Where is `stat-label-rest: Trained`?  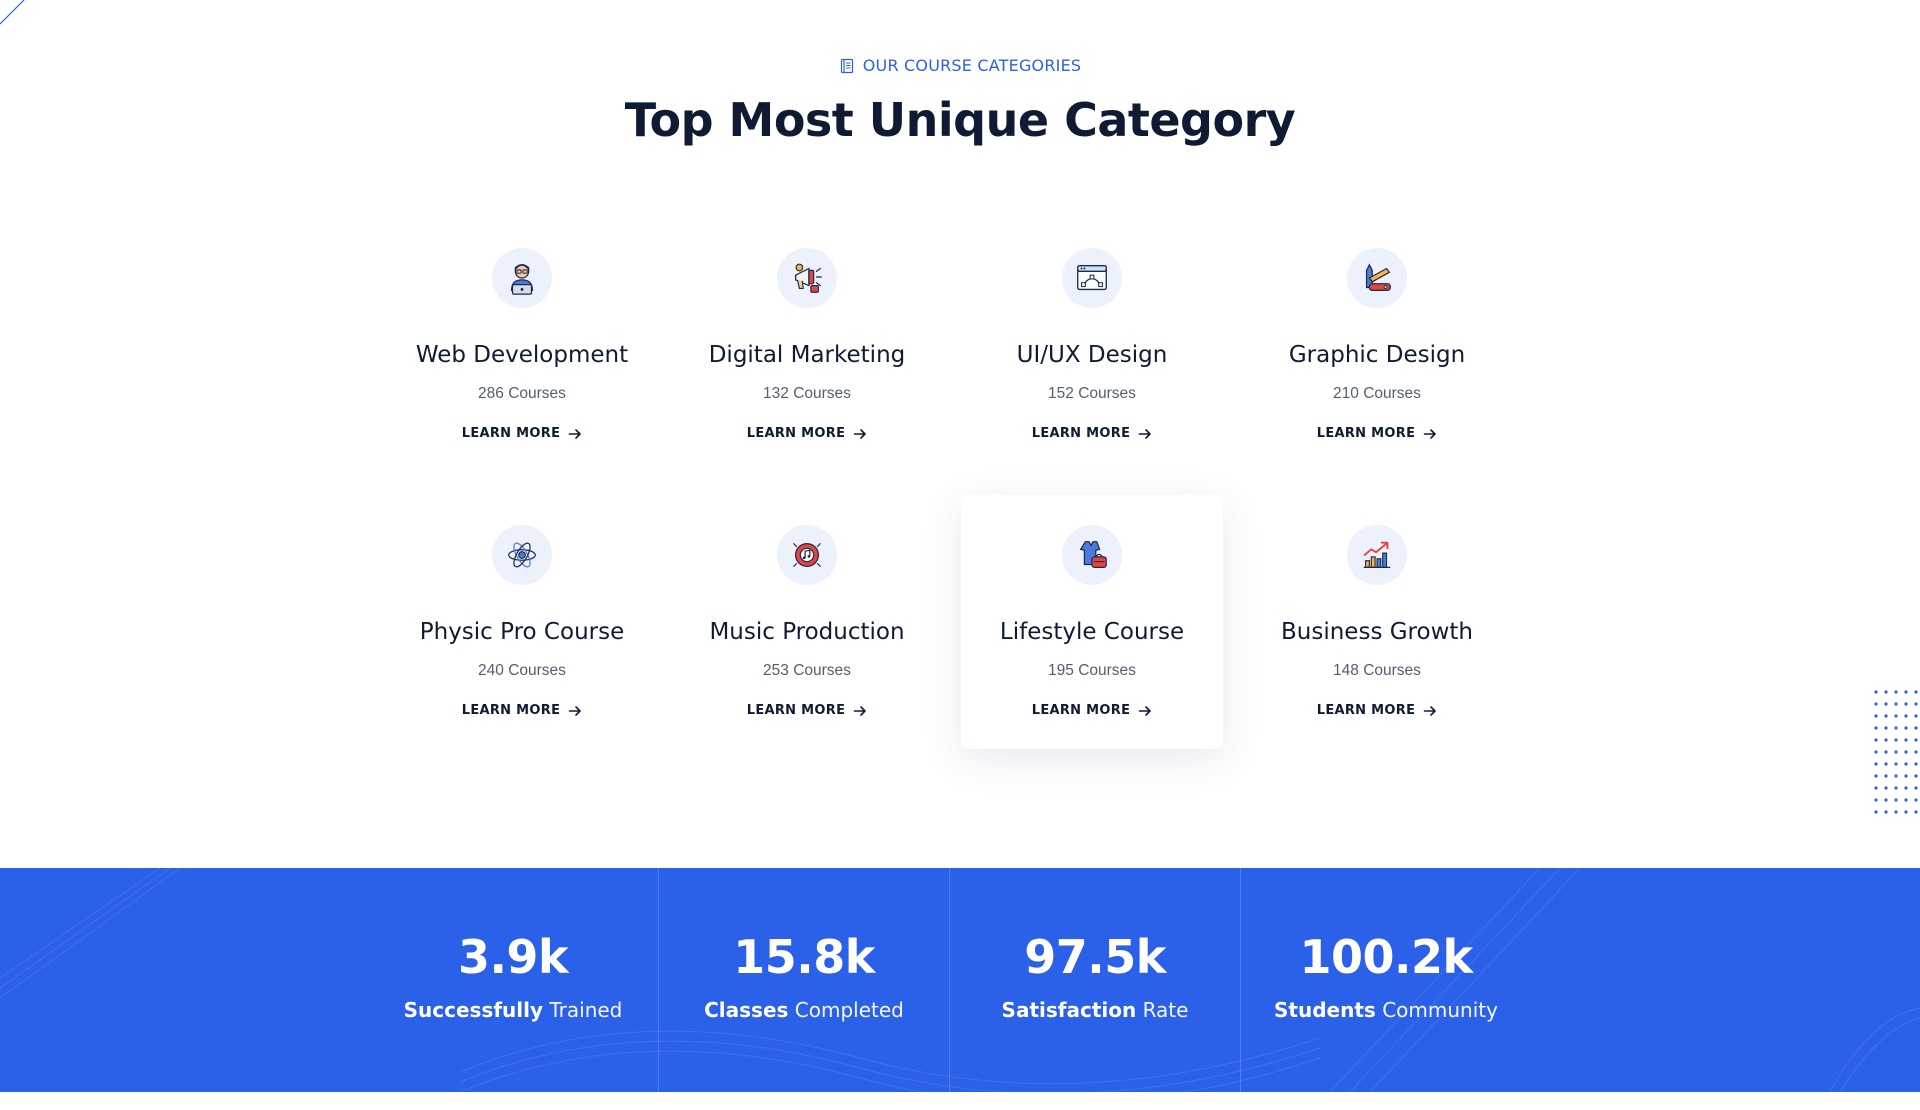 stat-label-rest: Trained is located at coordinates (586, 1010).